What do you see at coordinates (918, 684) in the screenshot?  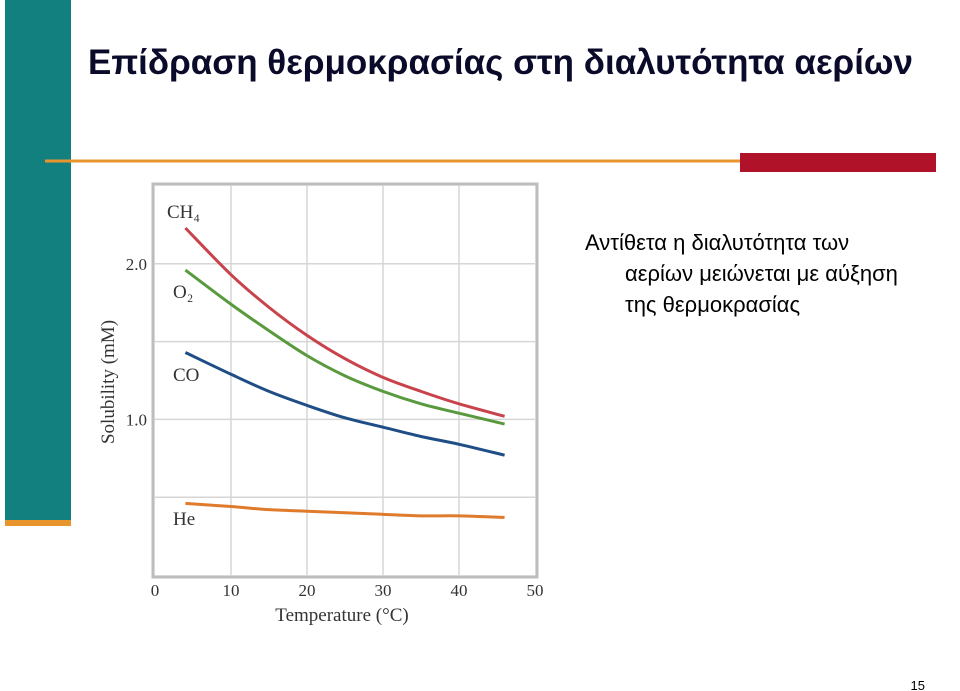 I see `page-number: 15` at bounding box center [918, 684].